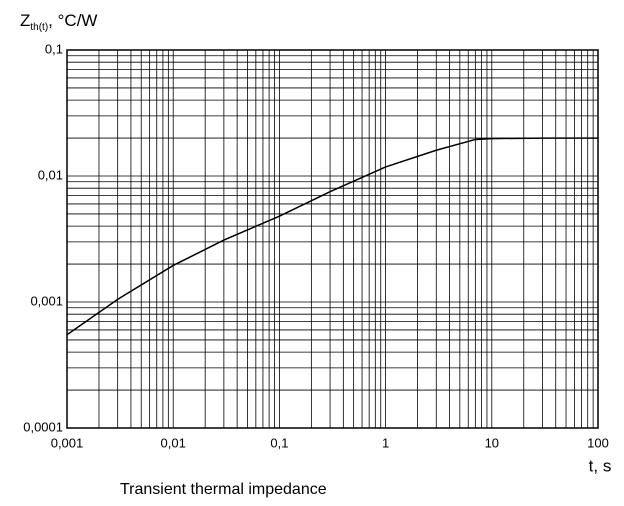 Image resolution: width=624 pixels, height=506 pixels. What do you see at coordinates (72, 20) in the screenshot?
I see `y-label-unit: , °C/W` at bounding box center [72, 20].